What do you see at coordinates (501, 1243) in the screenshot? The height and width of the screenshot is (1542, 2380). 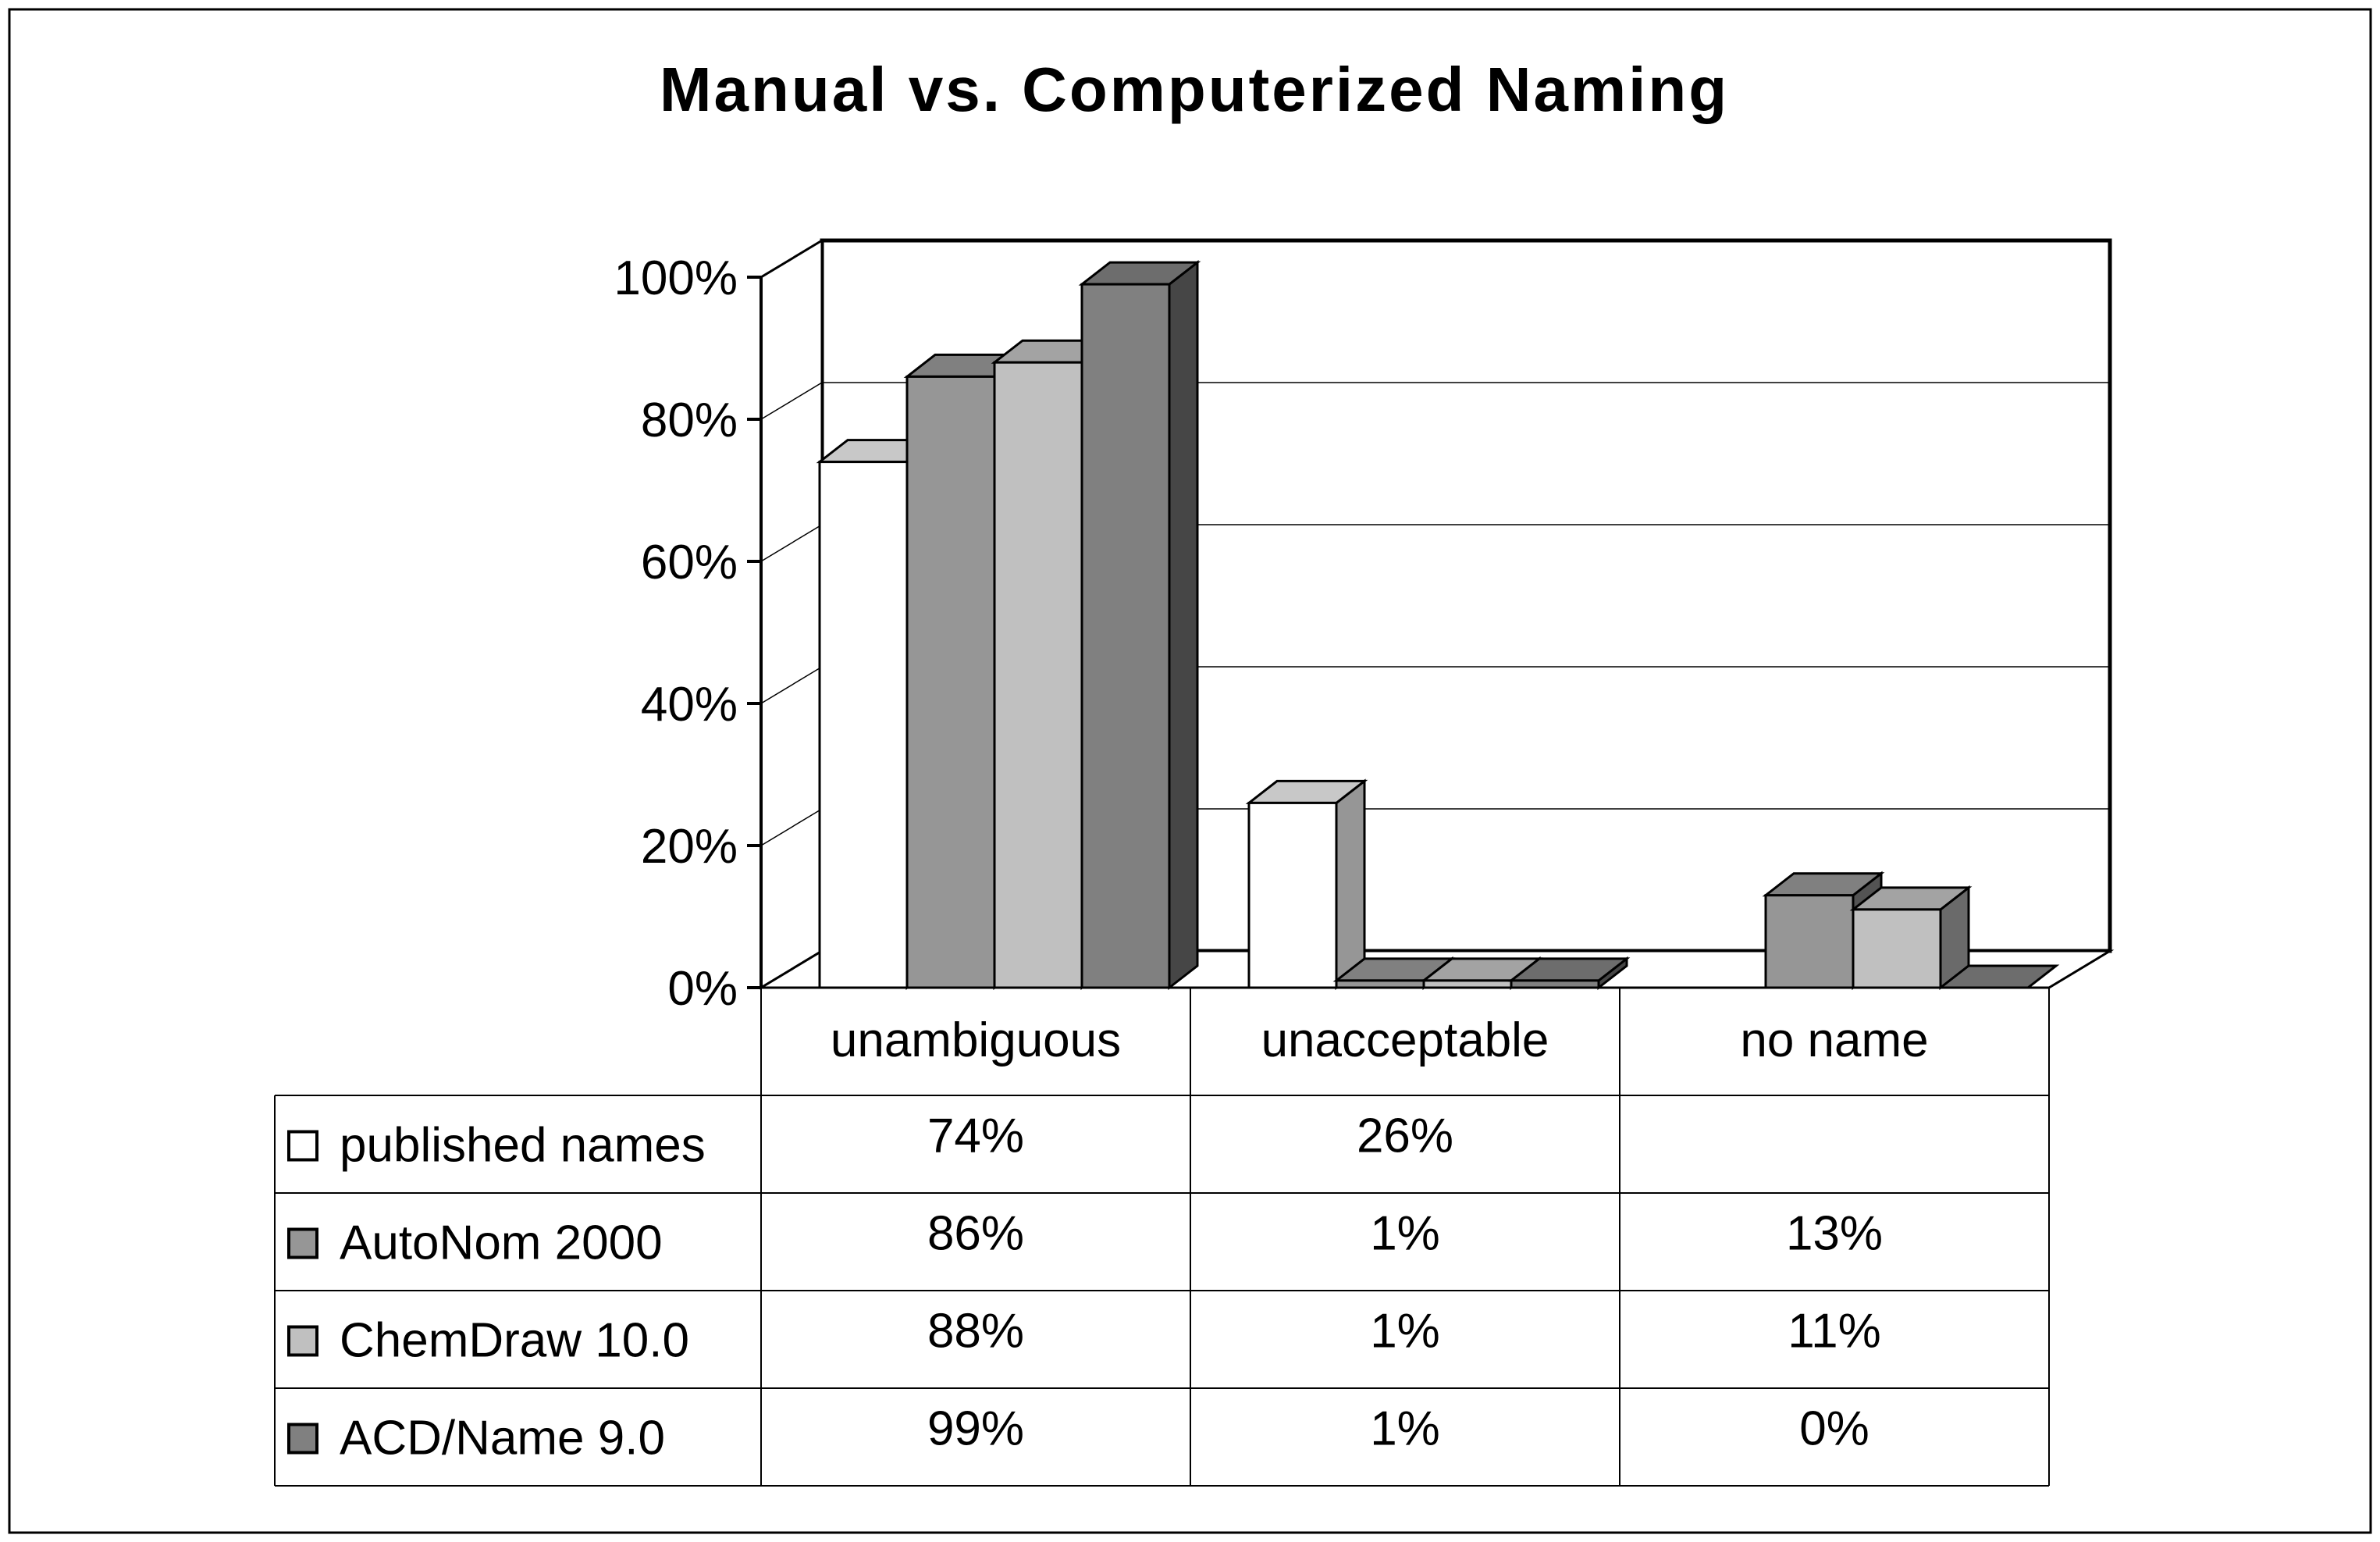 I see `legend-label: AutoNom 2000` at bounding box center [501, 1243].